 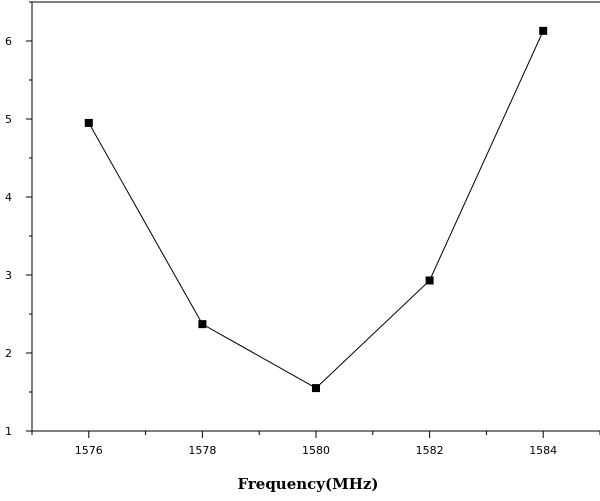 What do you see at coordinates (8, 119) in the screenshot?
I see `y-tick-label: 5` at bounding box center [8, 119].